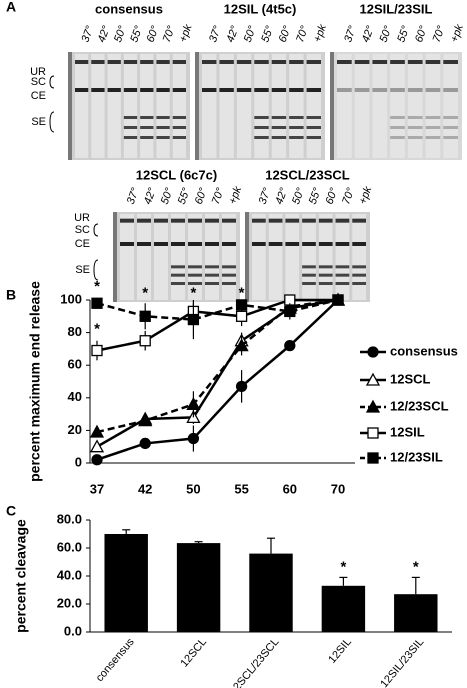  I want to click on panel-label: B, so click(11, 295).